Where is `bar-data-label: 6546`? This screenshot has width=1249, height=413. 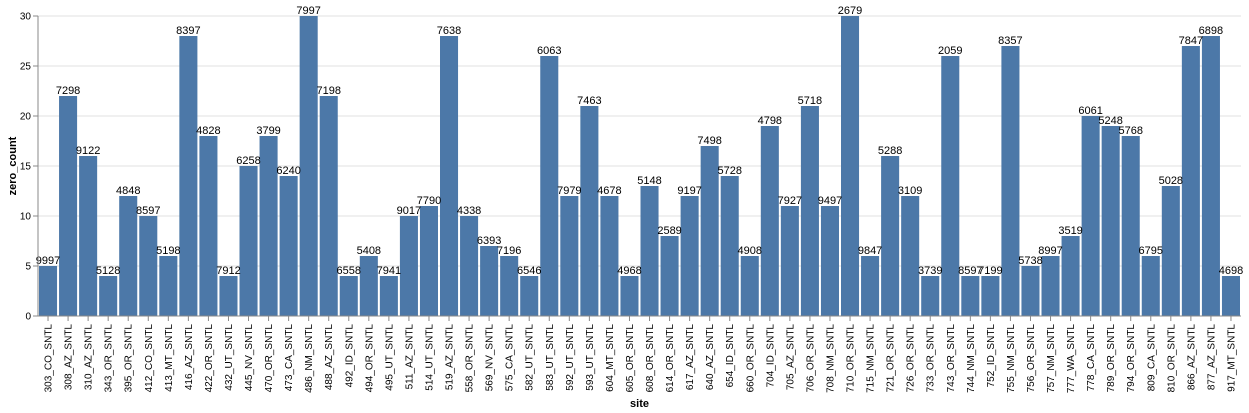 bar-data-label: 6546 is located at coordinates (529, 271).